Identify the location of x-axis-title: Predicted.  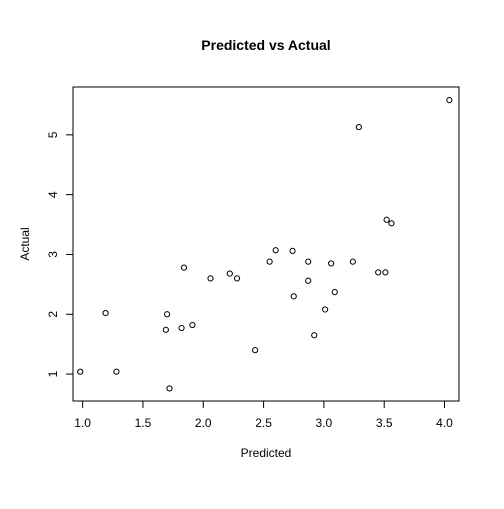
(266, 453).